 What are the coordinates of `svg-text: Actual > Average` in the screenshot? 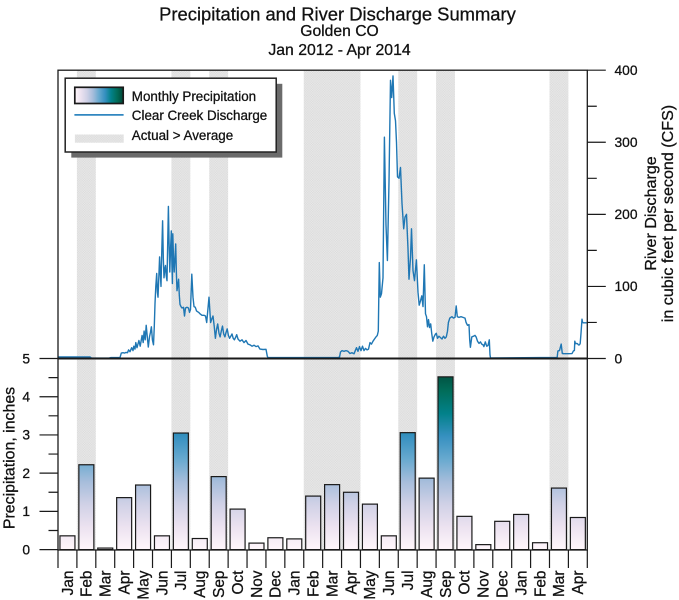 It's located at (182, 135).